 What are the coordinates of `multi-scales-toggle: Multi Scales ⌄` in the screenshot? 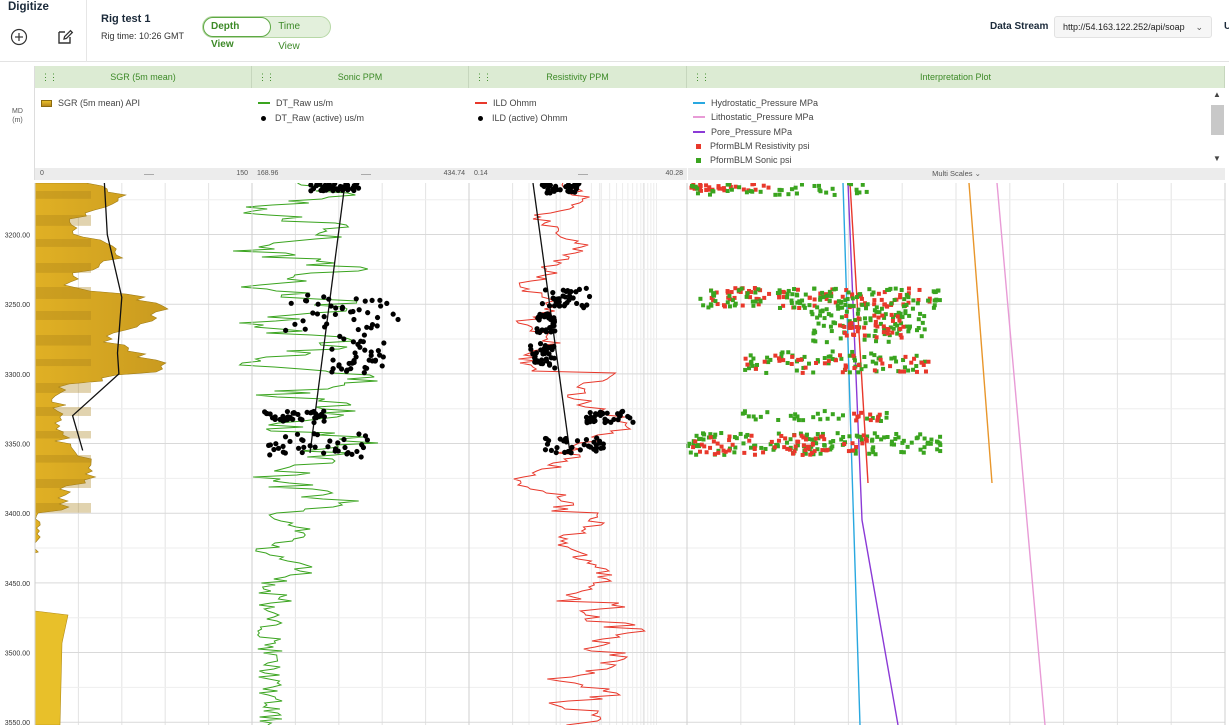 It's located at (956, 174).